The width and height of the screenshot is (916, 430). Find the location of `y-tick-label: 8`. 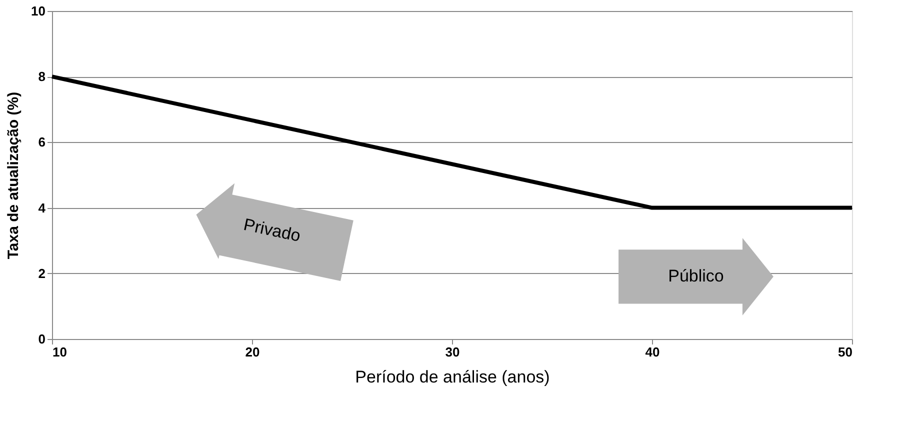

y-tick-label: 8 is located at coordinates (42, 76).